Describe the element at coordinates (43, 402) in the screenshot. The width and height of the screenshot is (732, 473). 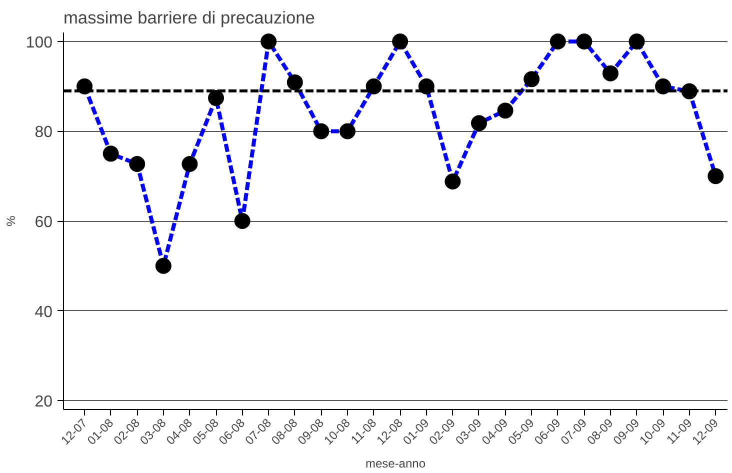
I see `y-tick-label: 20` at that location.